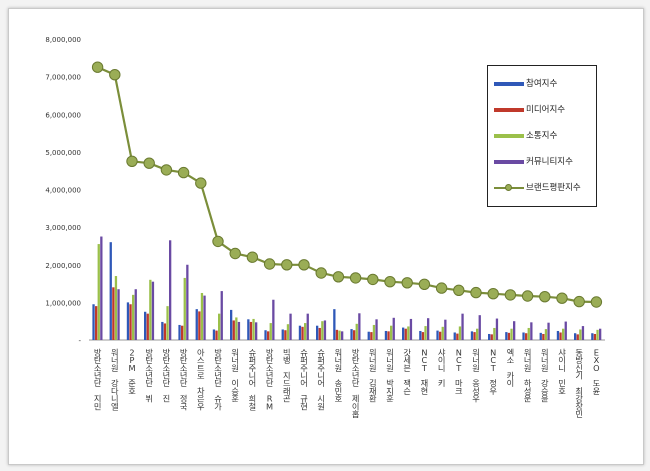 The width and height of the screenshot is (650, 471). I want to click on legend-marker, so click(508, 187).